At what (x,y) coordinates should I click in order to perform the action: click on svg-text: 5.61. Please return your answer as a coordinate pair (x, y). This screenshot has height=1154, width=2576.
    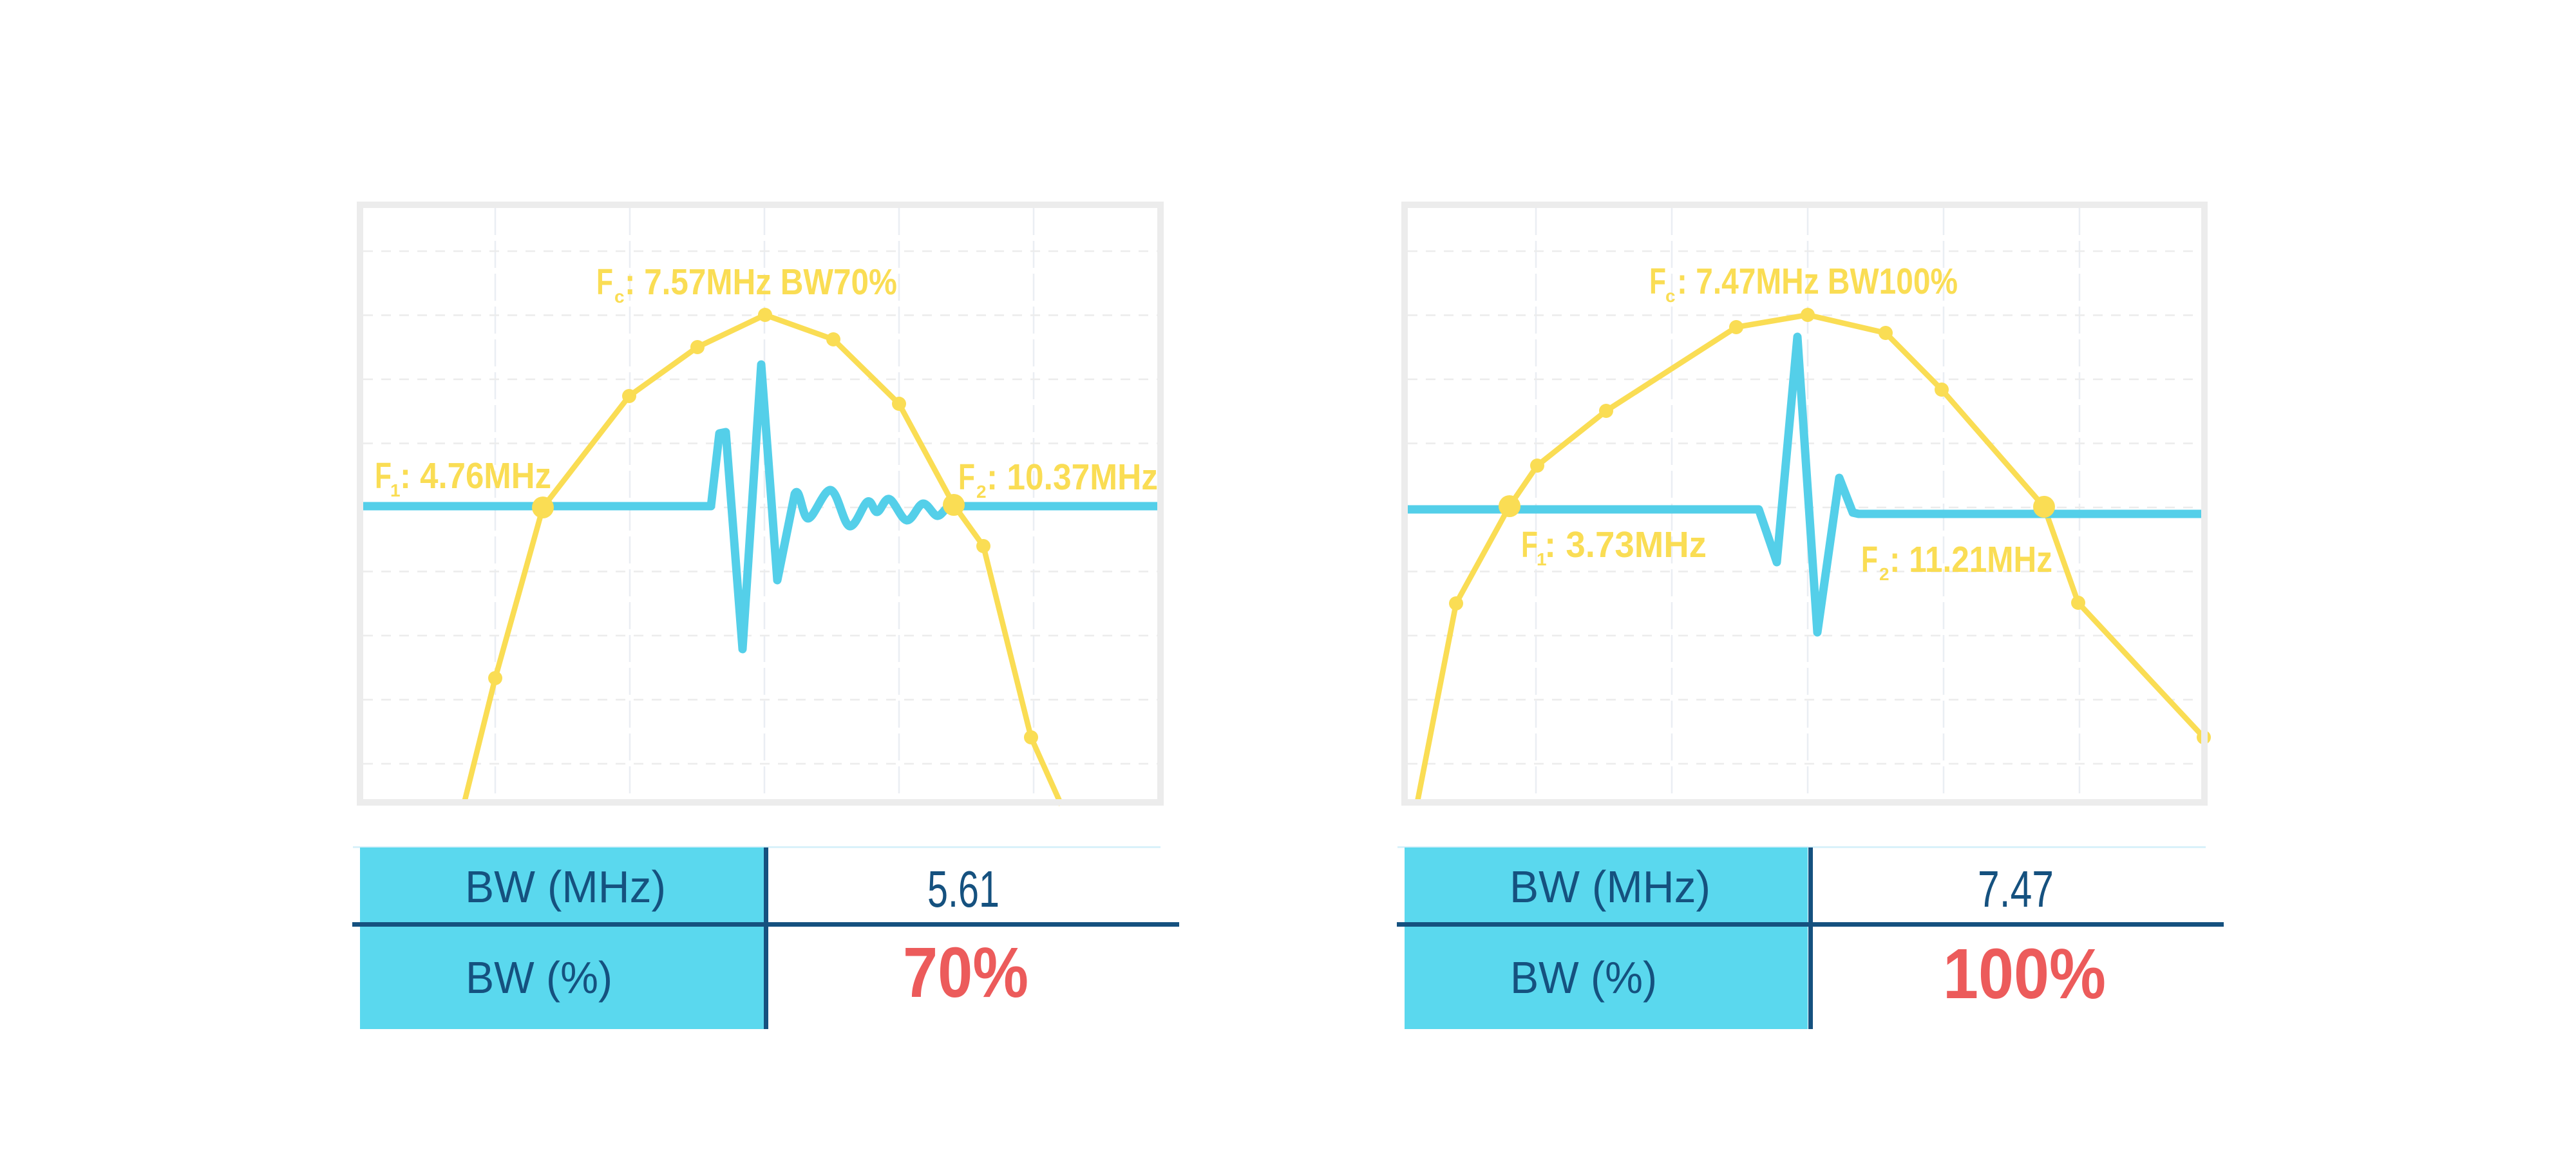
    Looking at the image, I should click on (963, 889).